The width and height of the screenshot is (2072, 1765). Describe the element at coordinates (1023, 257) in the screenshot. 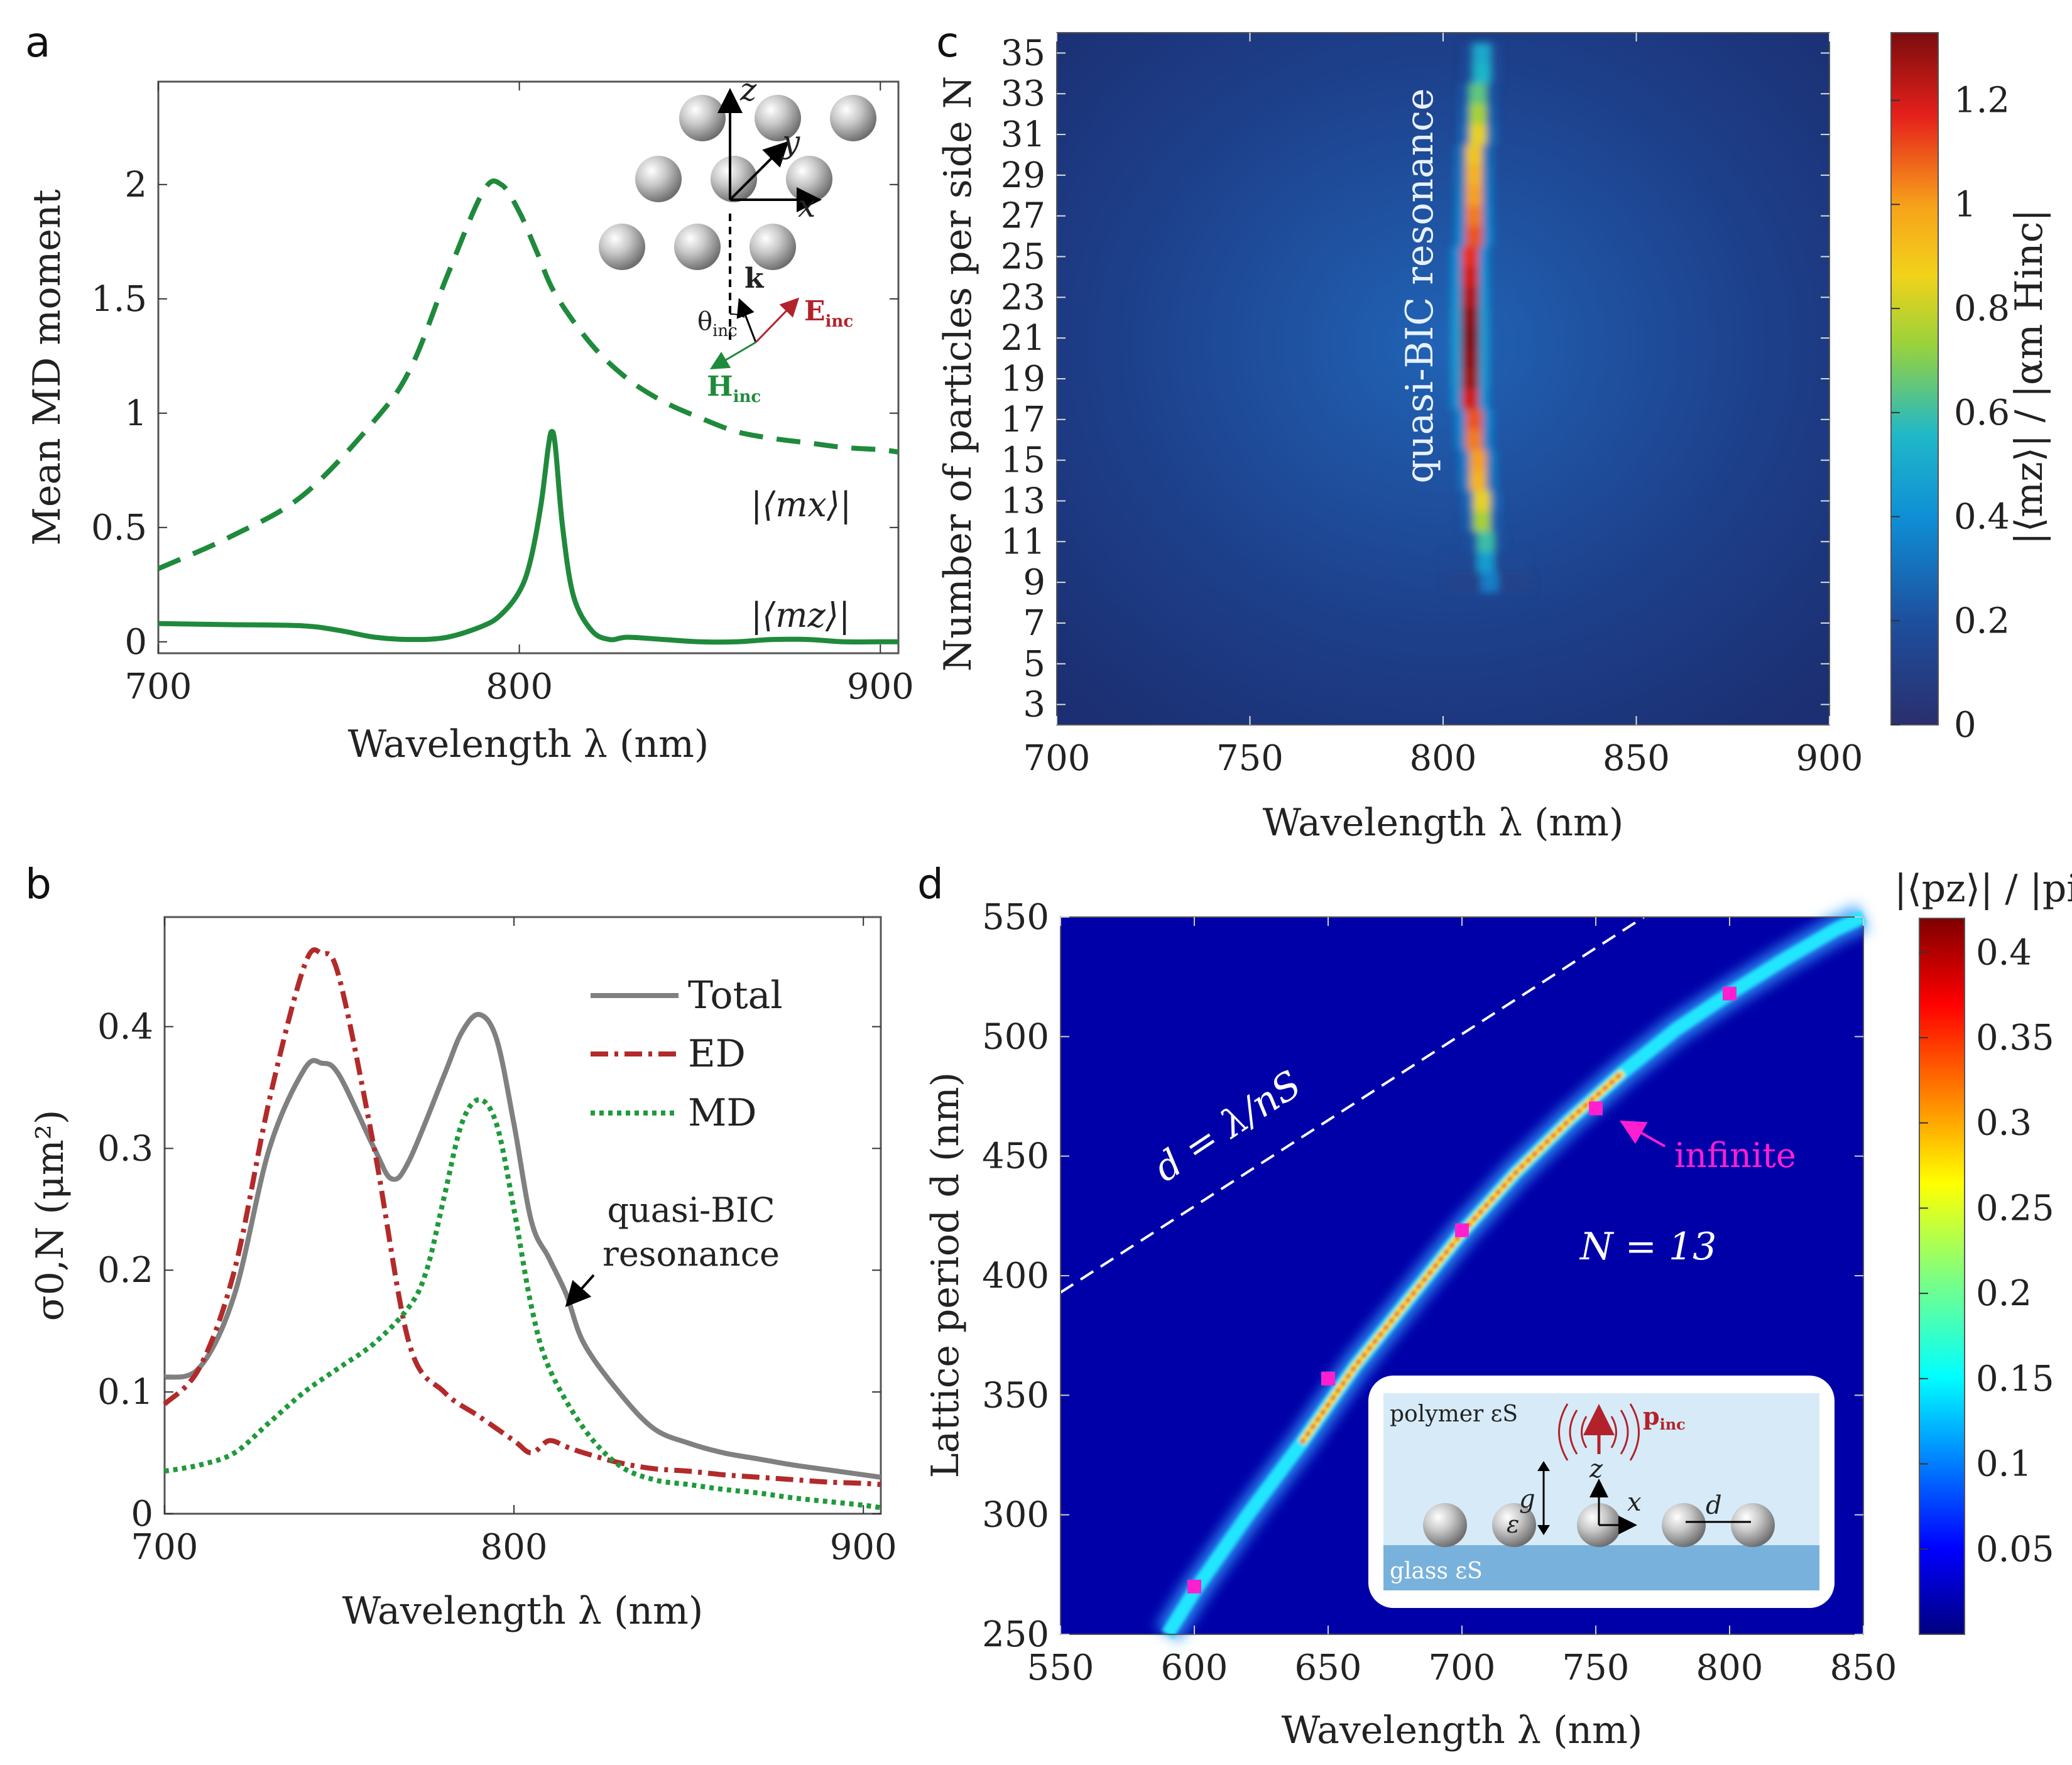

I see `y-tick-label: 25` at that location.